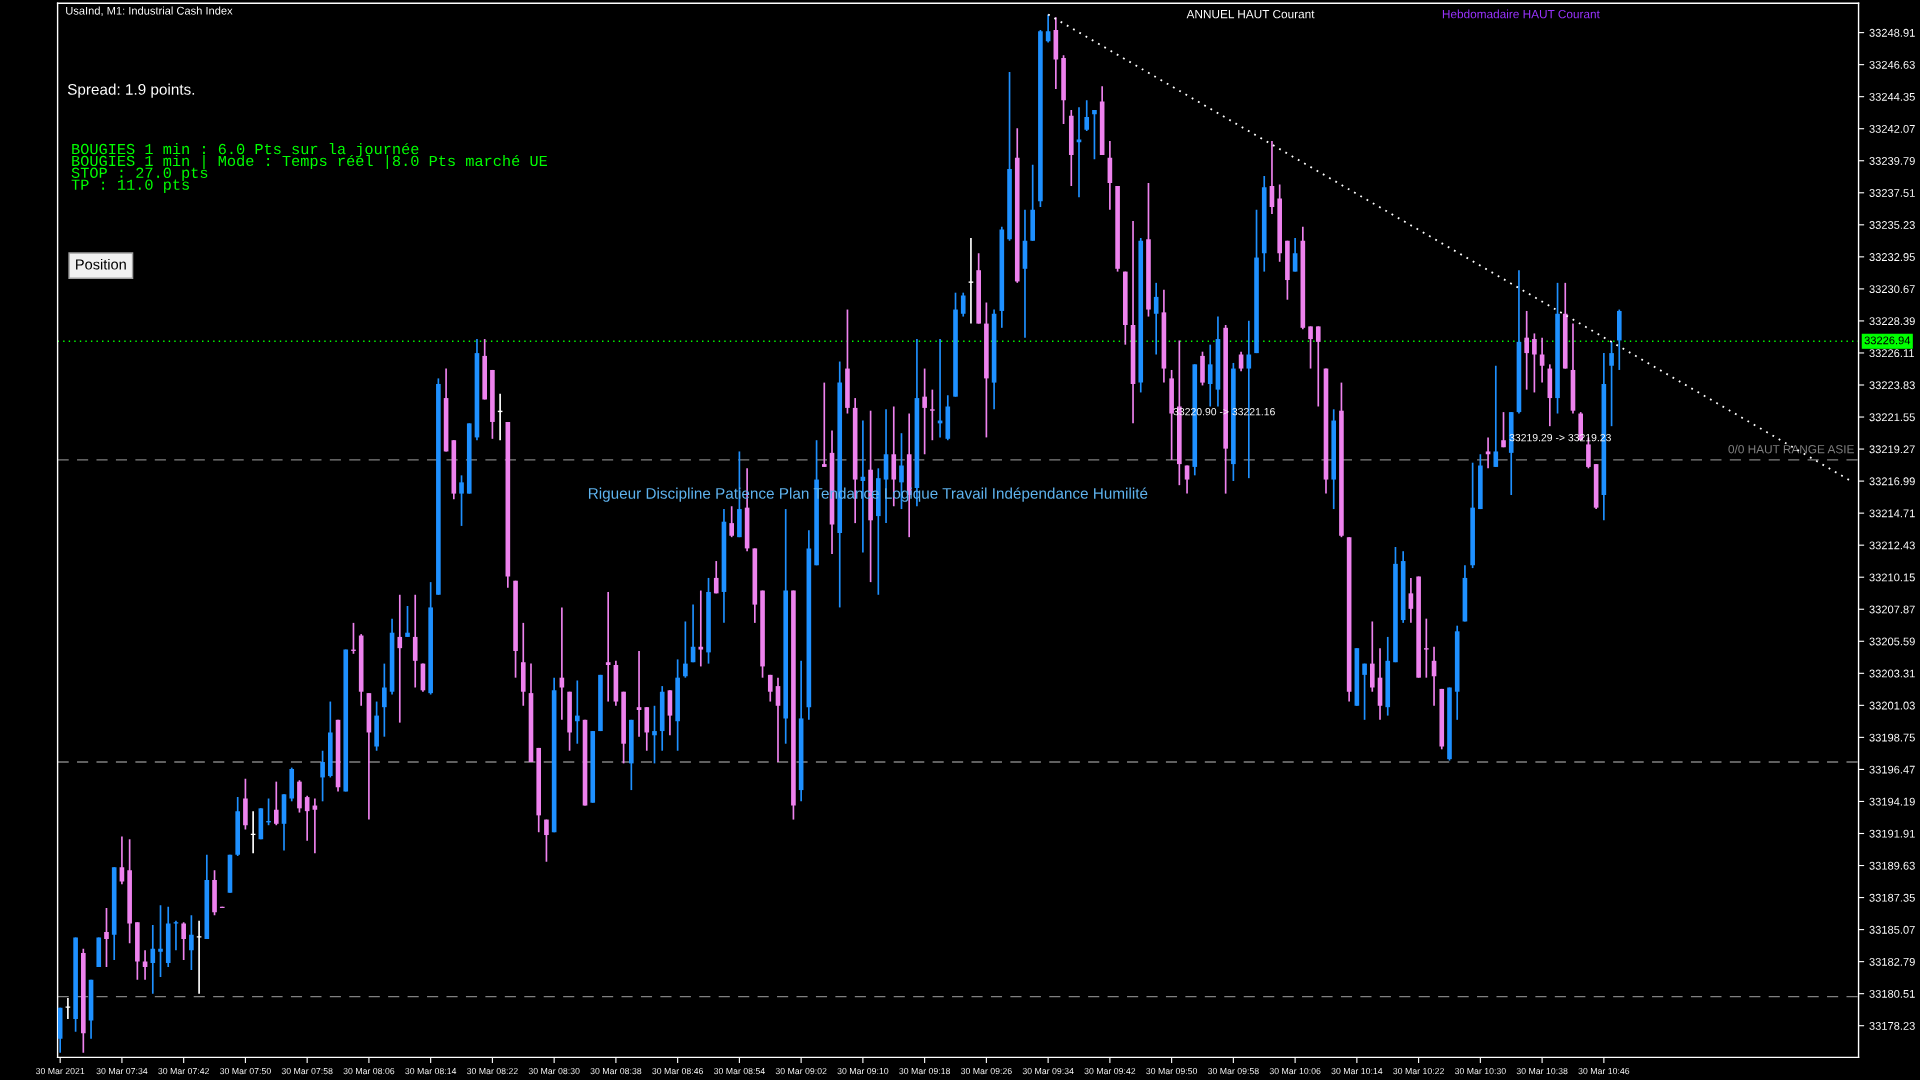 This screenshot has height=1080, width=1920. I want to click on x-tick-label: 30 Mar 07:58, so click(307, 1071).